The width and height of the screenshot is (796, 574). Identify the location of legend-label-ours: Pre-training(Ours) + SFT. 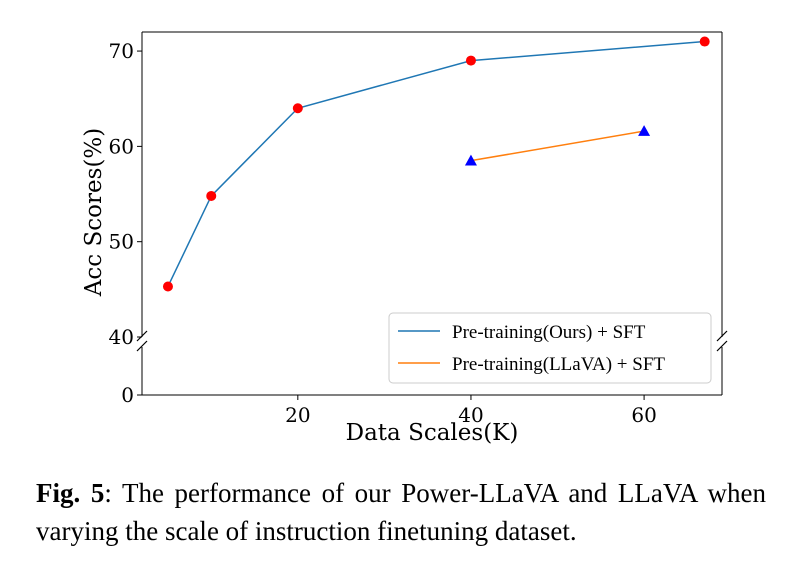
(549, 332).